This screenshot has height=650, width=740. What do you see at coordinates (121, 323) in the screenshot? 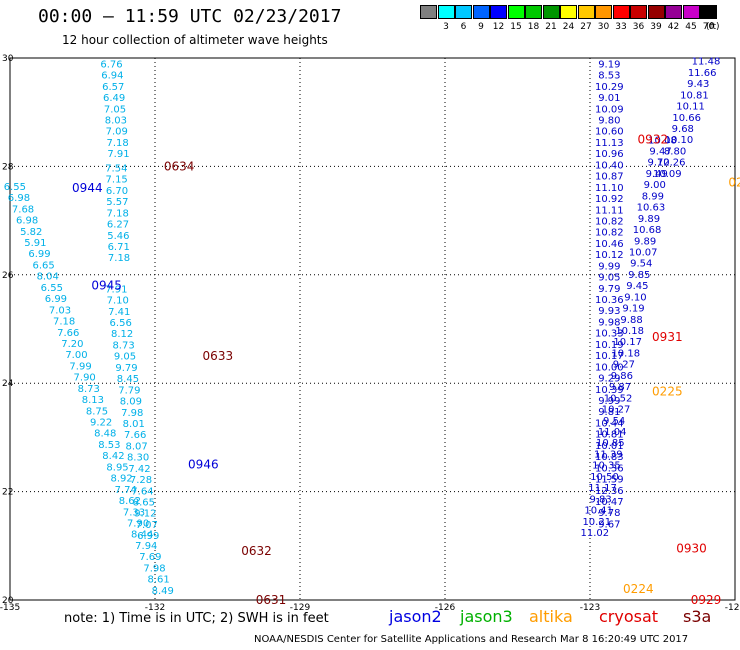
I see `swh-value-label: 6.56` at bounding box center [121, 323].